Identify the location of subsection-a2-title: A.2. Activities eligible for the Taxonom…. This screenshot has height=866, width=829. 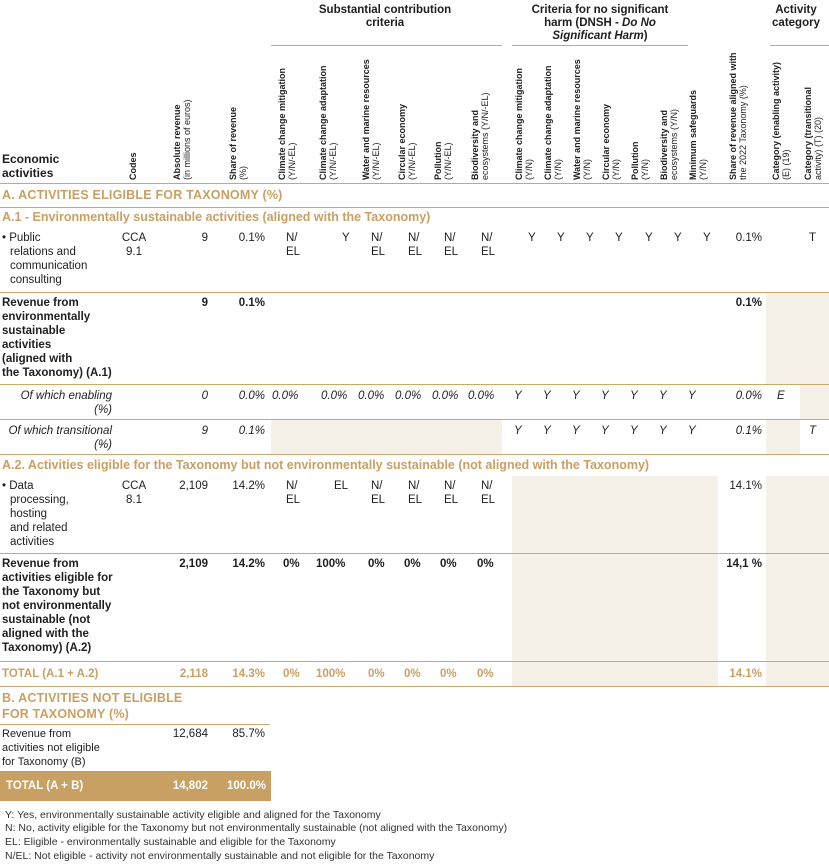
(326, 465).